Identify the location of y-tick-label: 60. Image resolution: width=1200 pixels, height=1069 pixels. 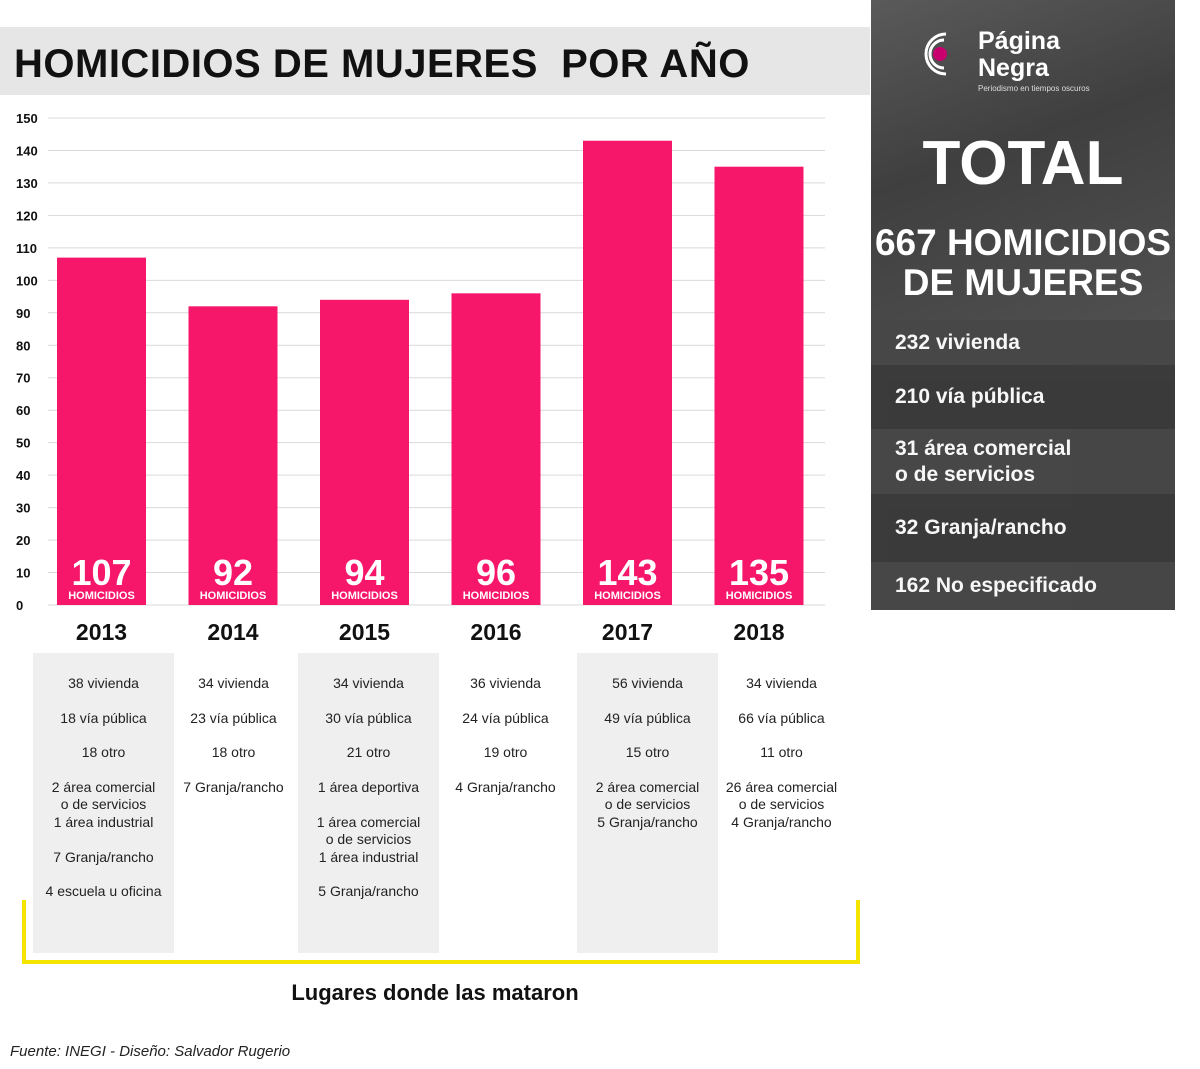
(23, 410).